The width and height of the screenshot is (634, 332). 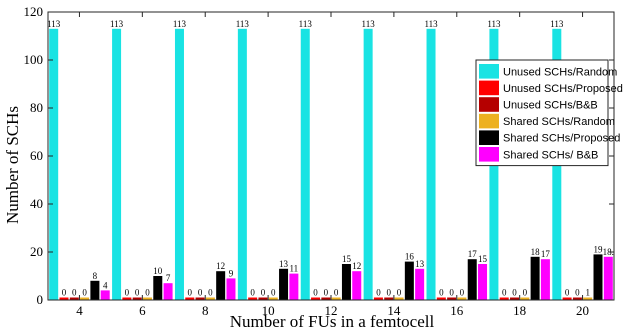 I want to click on data-label: 17, so click(x=473, y=254).